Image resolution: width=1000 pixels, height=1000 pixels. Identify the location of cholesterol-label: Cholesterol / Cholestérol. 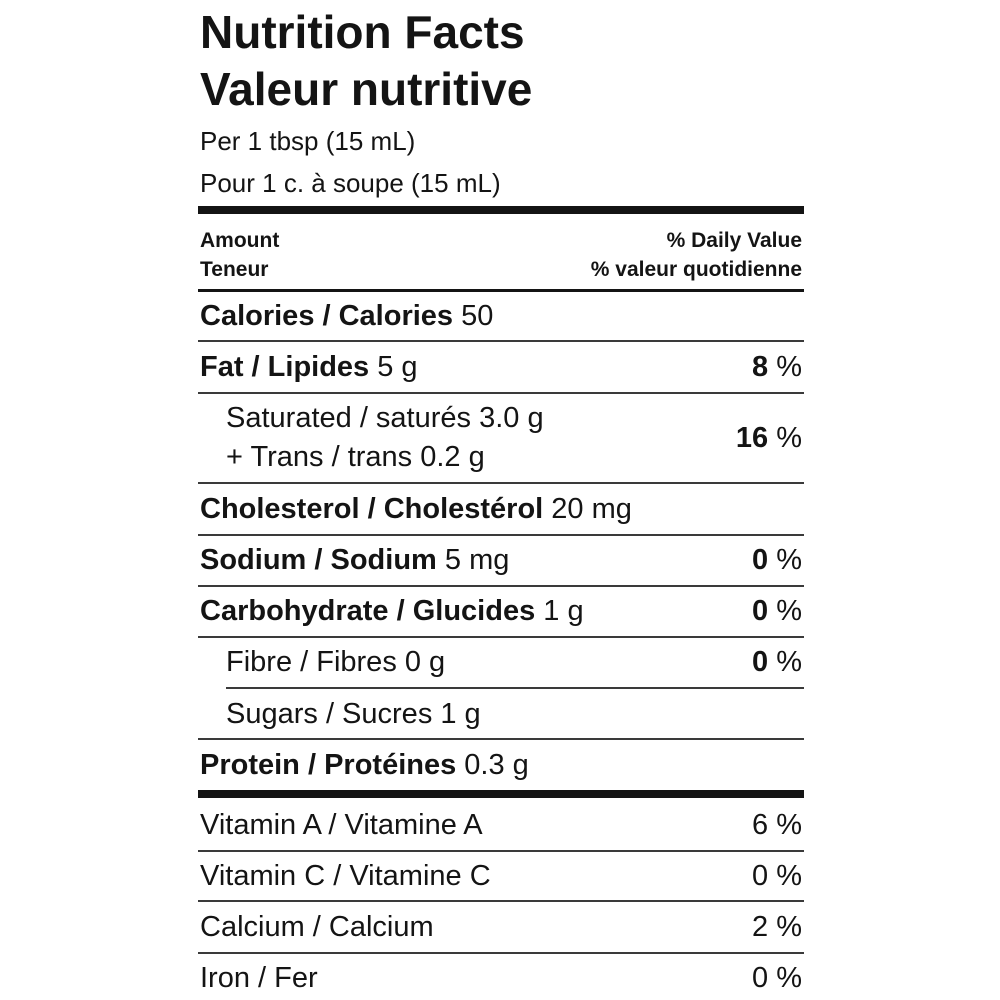
(372, 509).